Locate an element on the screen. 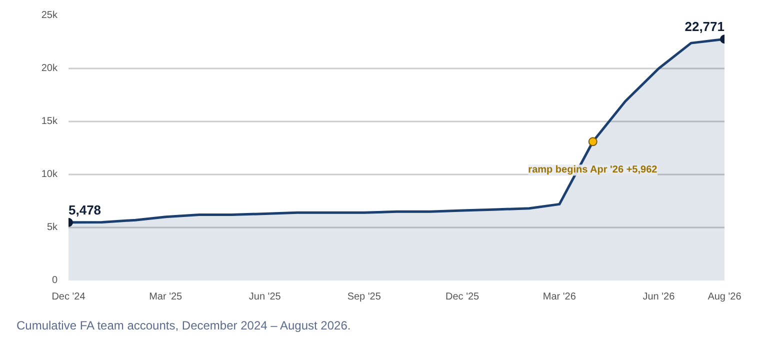 This screenshot has width=766, height=343. y-tick-label: 15k is located at coordinates (49, 121).